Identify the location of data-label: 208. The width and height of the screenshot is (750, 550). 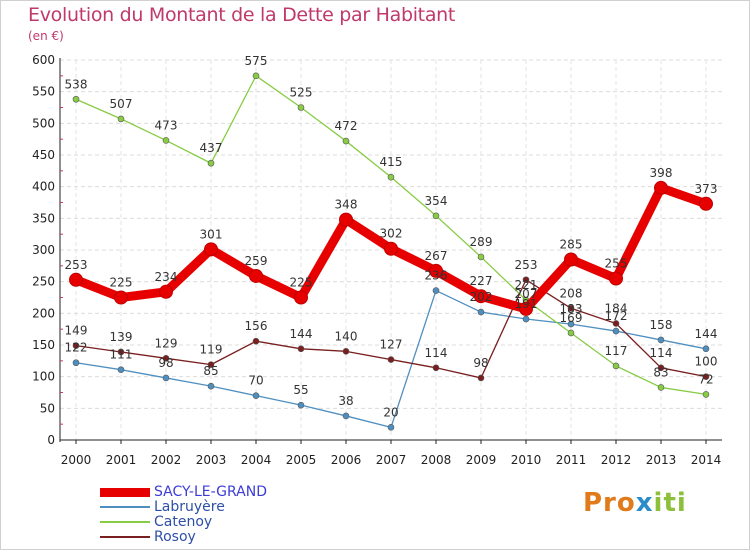
(571, 293).